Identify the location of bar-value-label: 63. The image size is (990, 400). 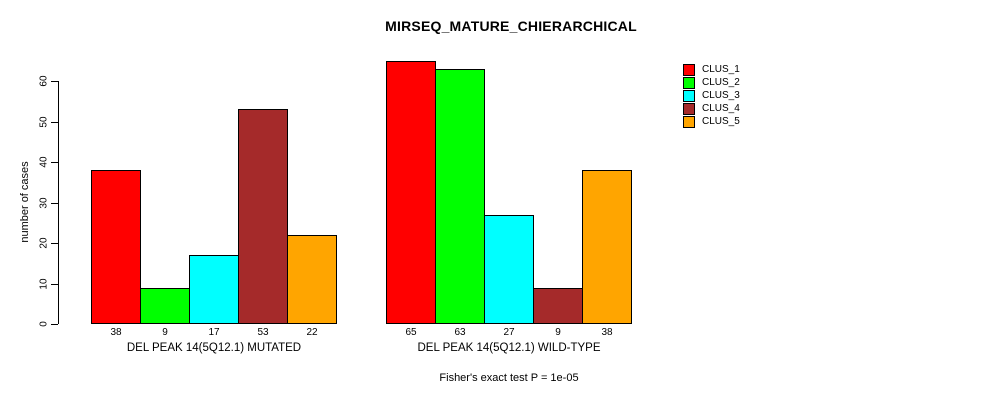
(460, 332).